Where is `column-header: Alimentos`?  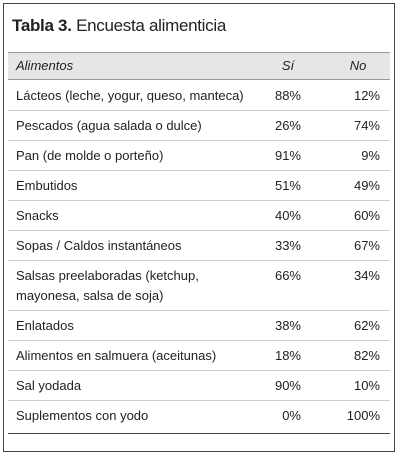 column-header: Alimentos is located at coordinates (45, 65).